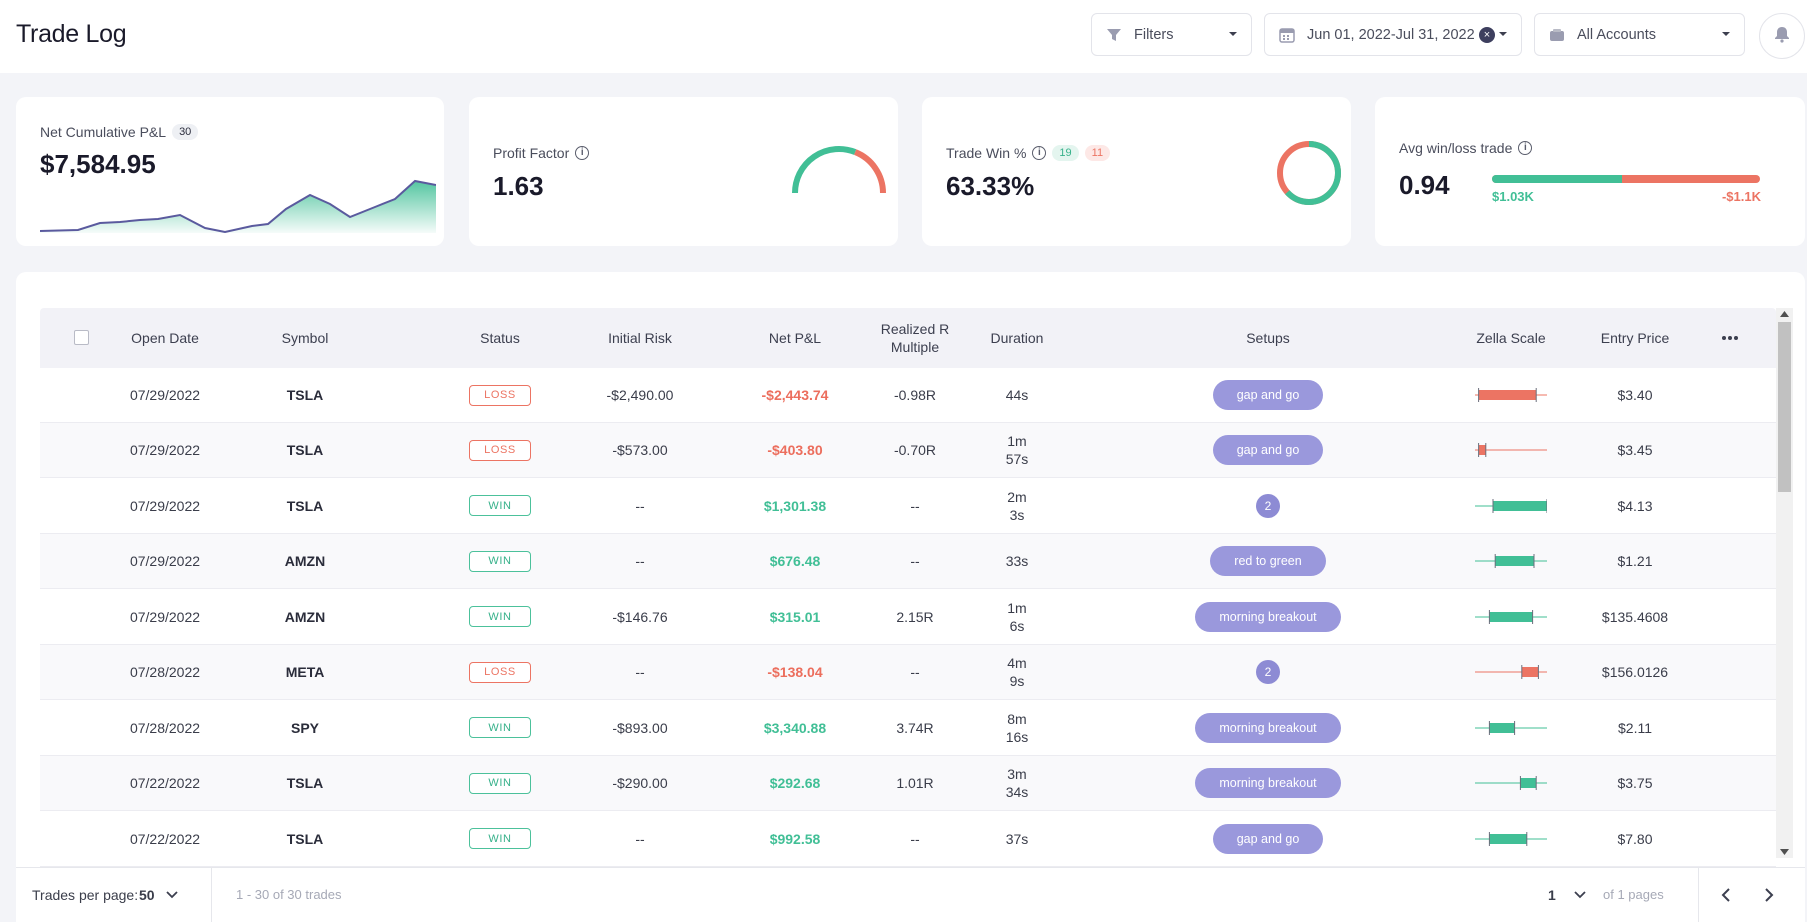 The image size is (1807, 922). I want to click on scrollbar-thumb, so click(1784, 407).